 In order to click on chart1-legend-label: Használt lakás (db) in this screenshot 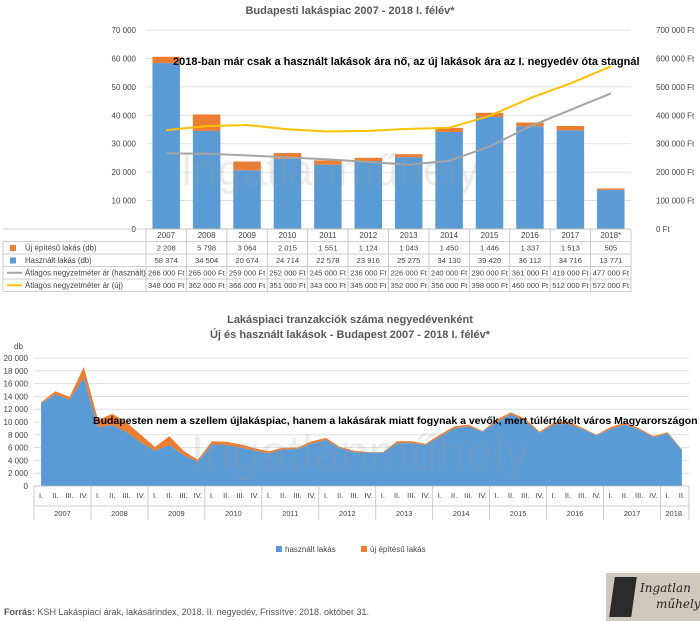, I will do `click(58, 260)`.